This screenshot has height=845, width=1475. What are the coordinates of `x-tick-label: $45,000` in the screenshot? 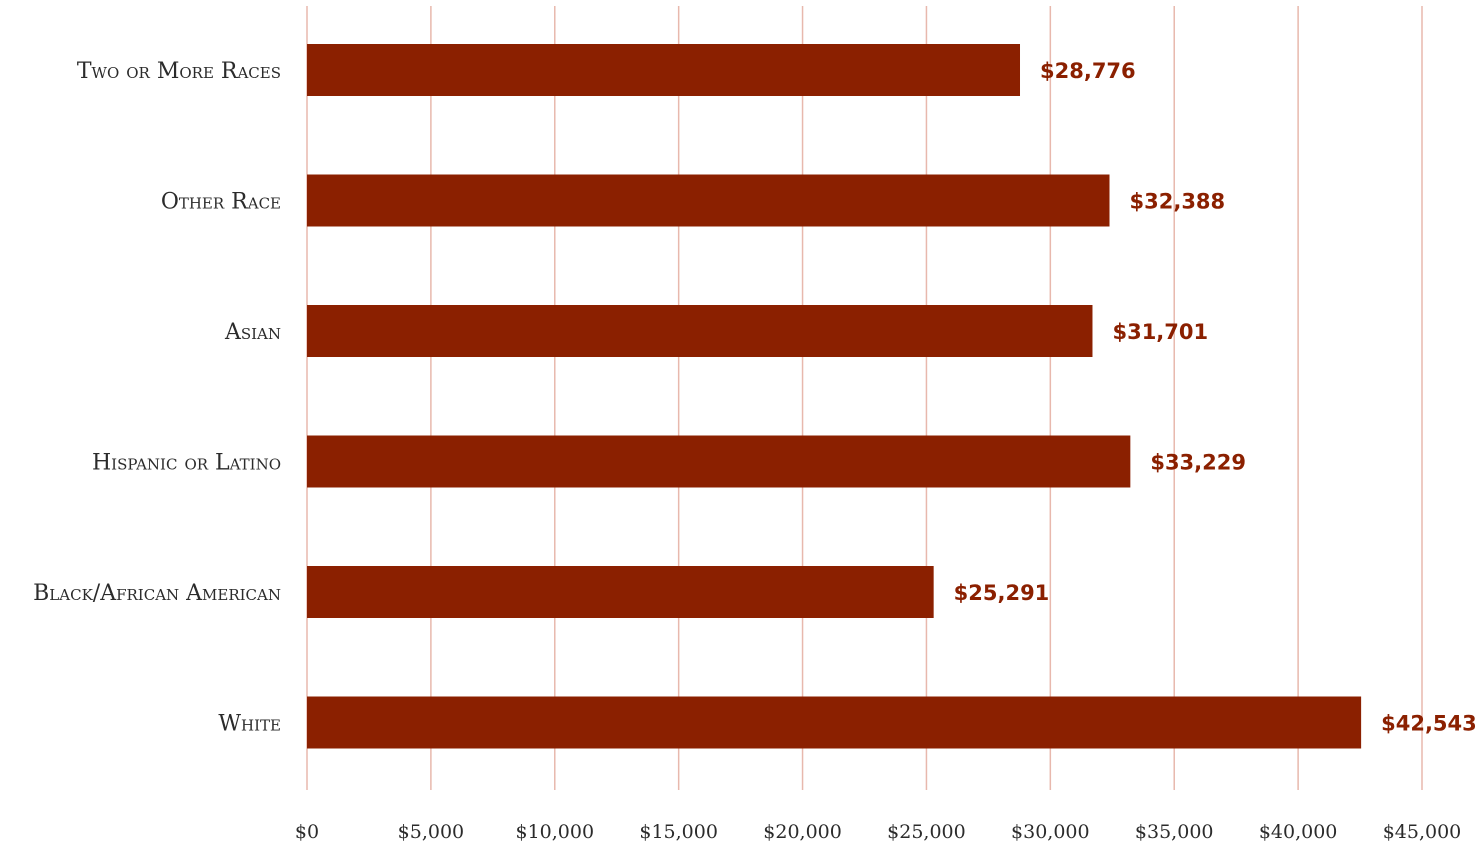 It's located at (1422, 832).